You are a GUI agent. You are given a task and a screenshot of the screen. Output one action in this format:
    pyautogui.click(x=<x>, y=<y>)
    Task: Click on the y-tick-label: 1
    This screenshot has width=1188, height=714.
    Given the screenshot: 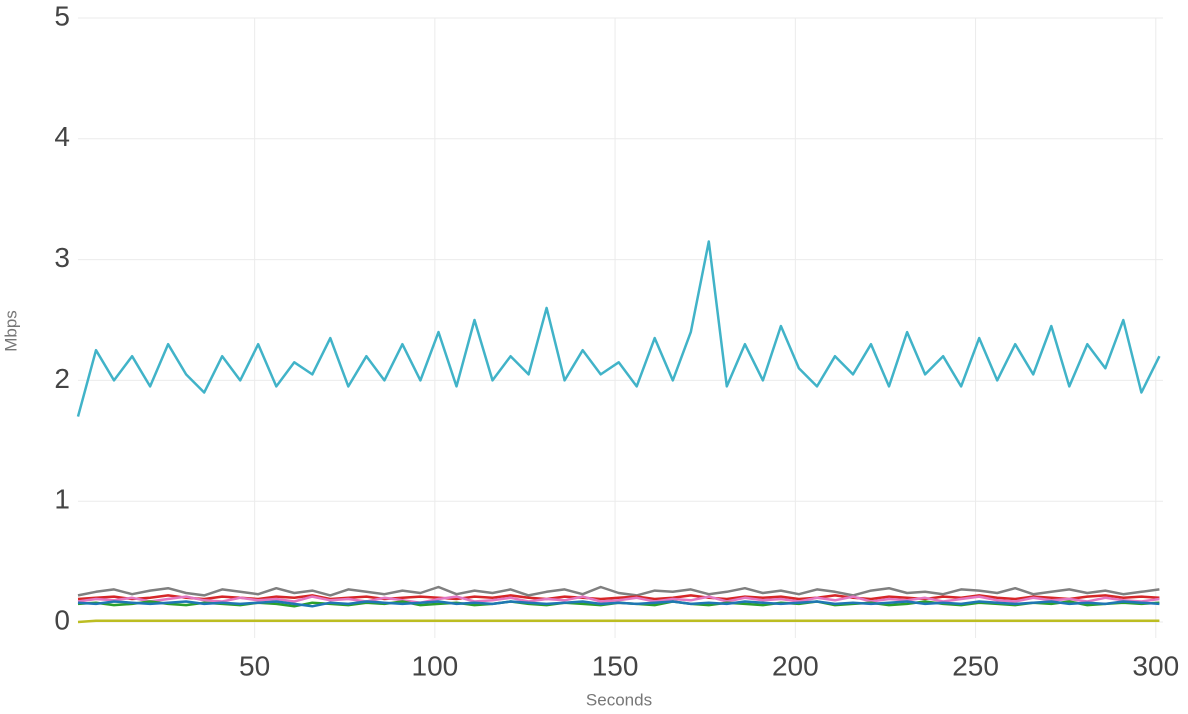 What is the action you would take?
    pyautogui.click(x=62, y=499)
    